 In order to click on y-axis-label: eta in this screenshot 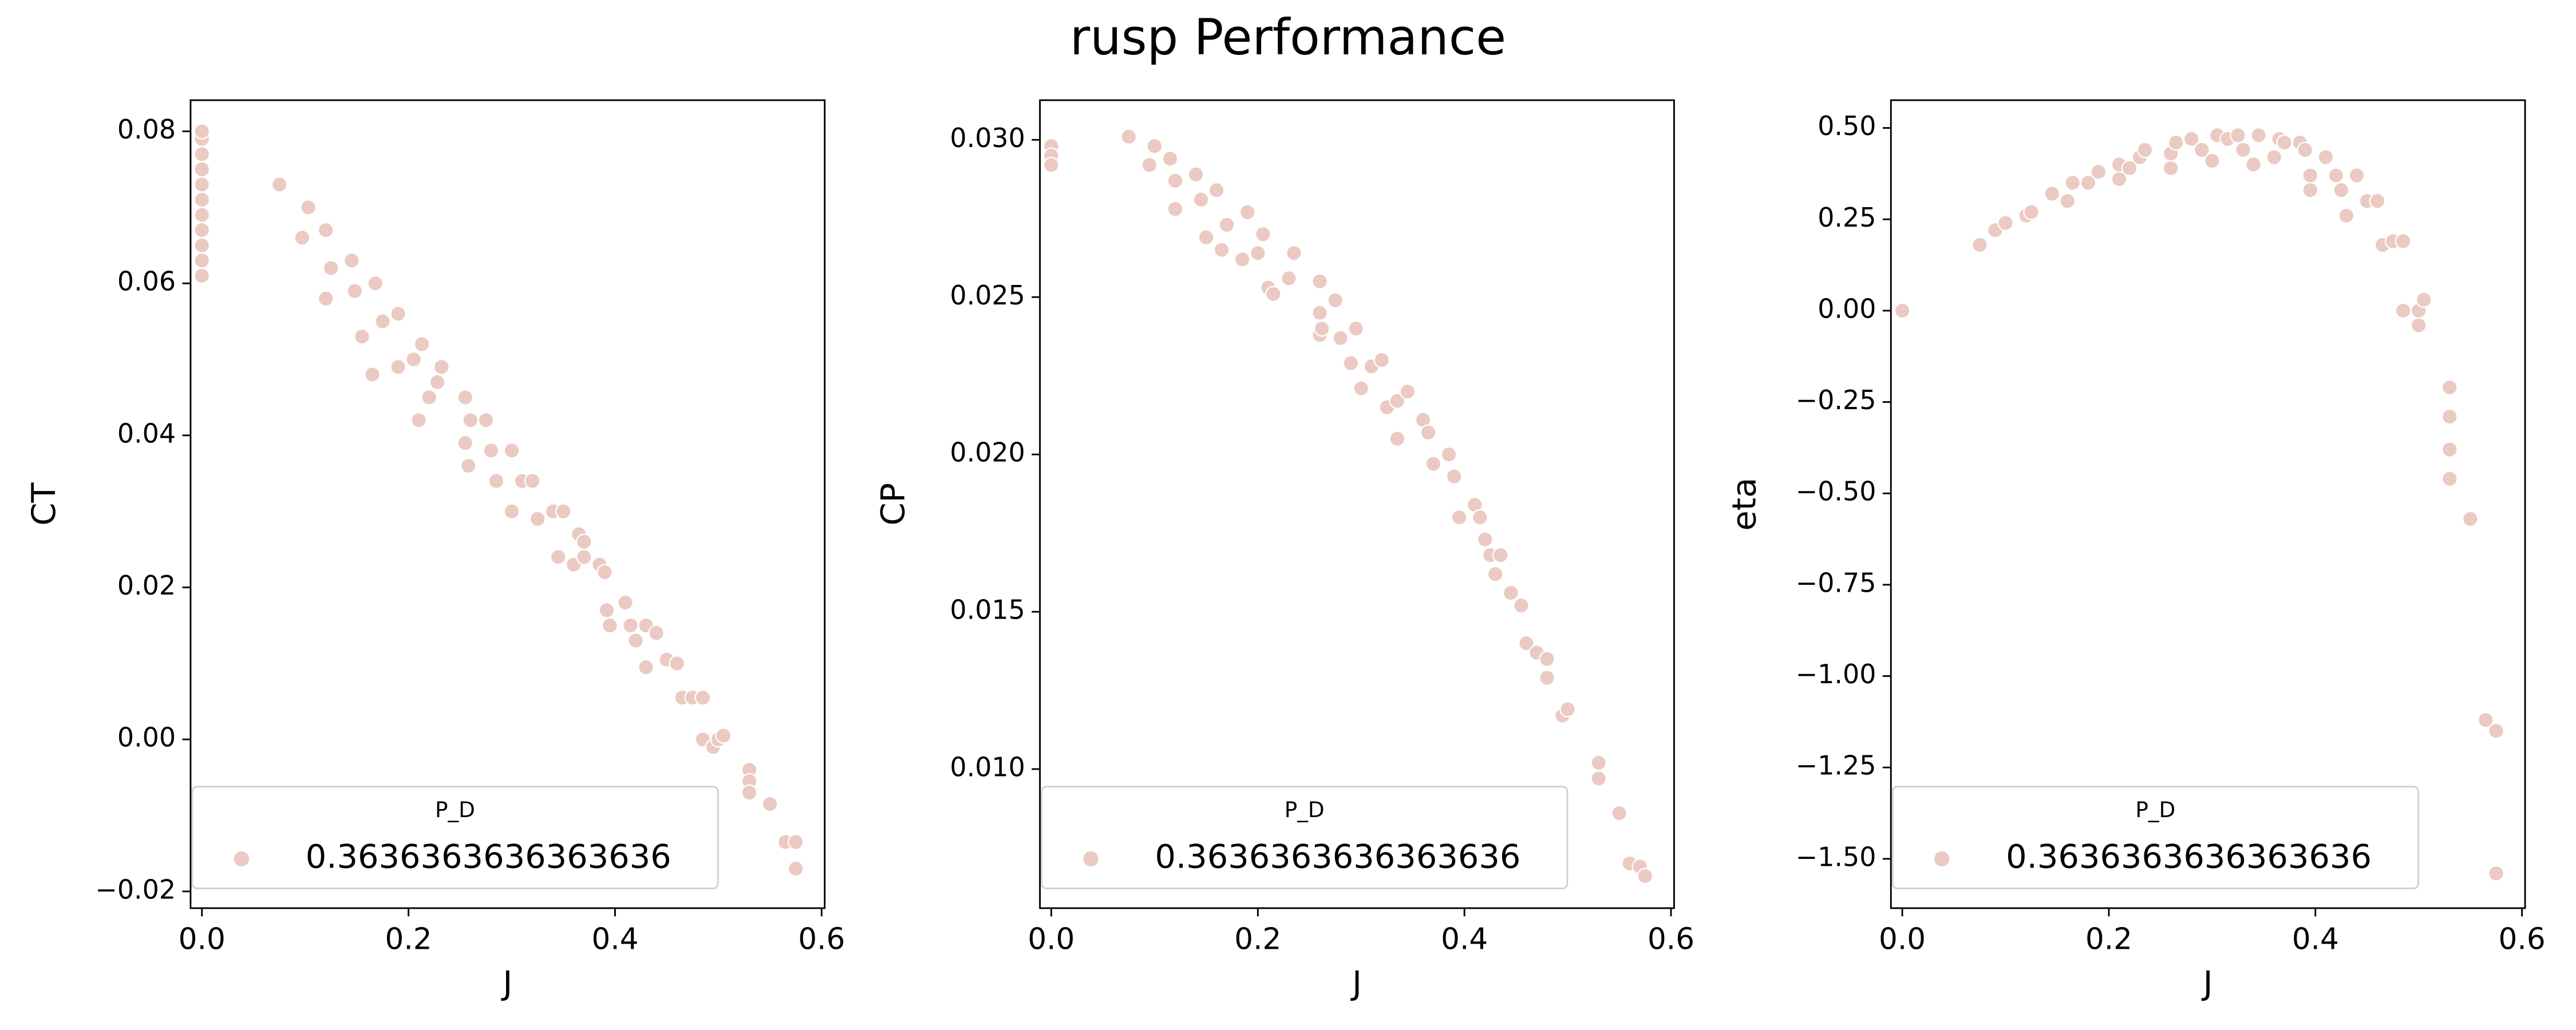, I will do `click(1744, 504)`.